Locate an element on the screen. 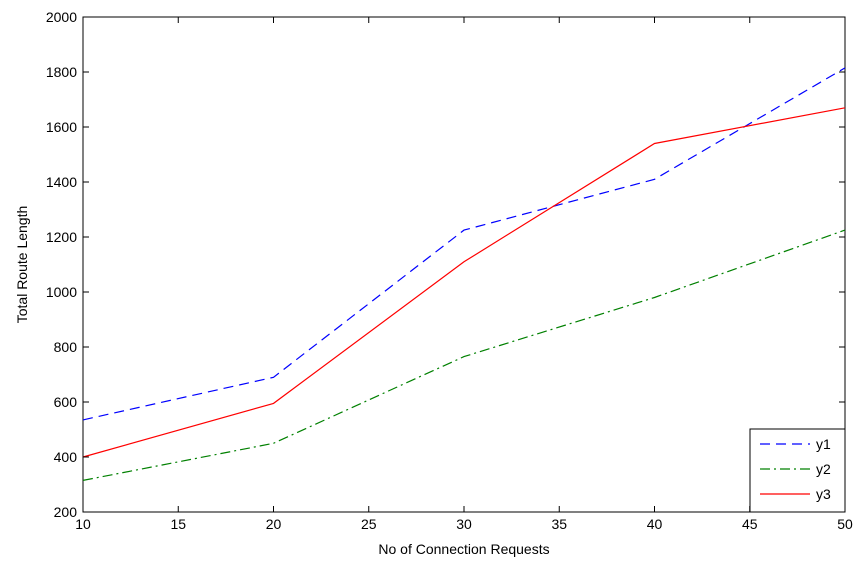 The width and height of the screenshot is (856, 561). y-tick-label: 1200 is located at coordinates (61, 237).